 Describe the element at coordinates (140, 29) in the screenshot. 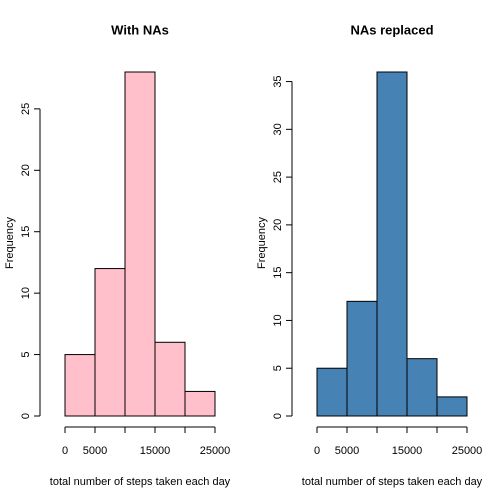

I see `chart-title: With NAs` at that location.